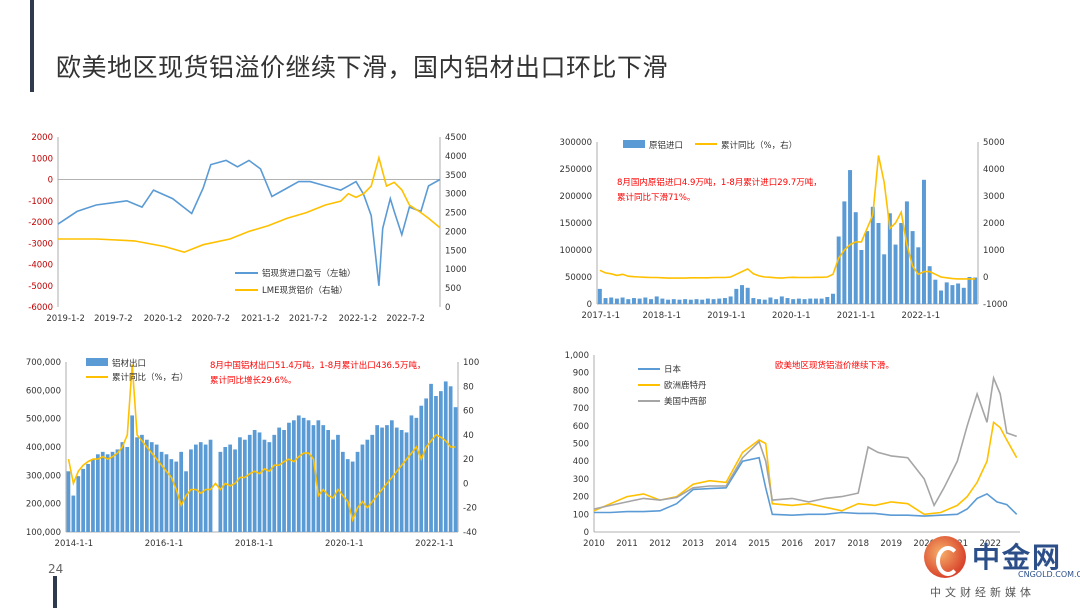 The height and width of the screenshot is (608, 1080). I want to click on legend-label: 美国中西部, so click(685, 401).